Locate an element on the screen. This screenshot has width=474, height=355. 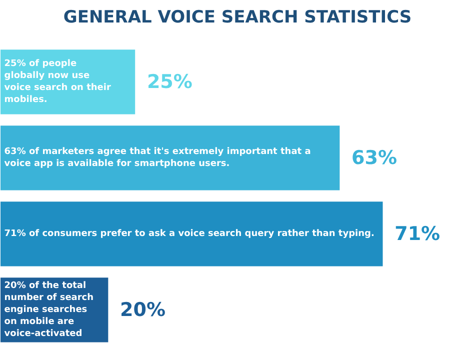
chart-title: GENERAL VOICE SEARCH STATISTICS is located at coordinates (237, 18).